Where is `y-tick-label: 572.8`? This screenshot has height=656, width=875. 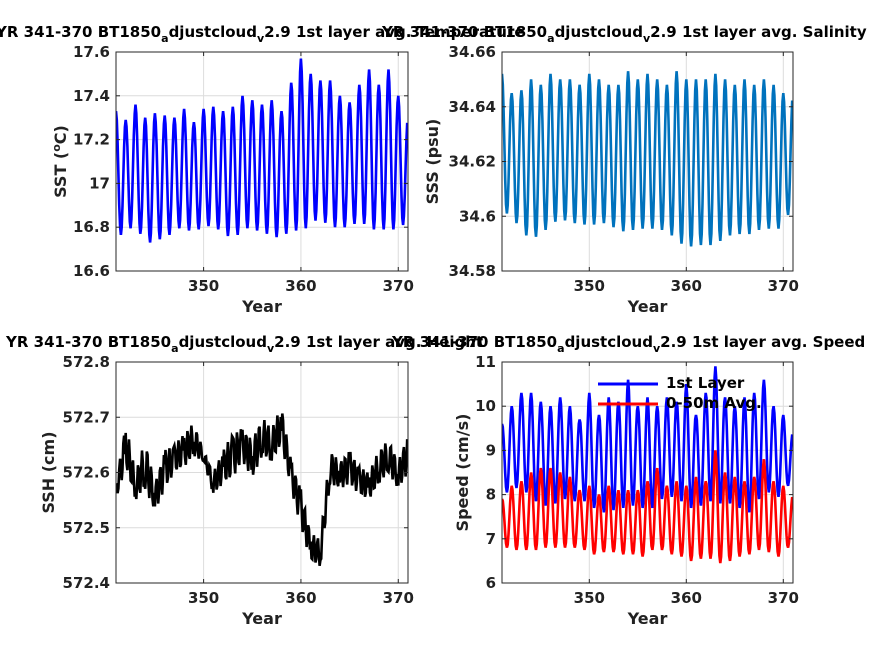 y-tick-label: 572.8 is located at coordinates (86, 362).